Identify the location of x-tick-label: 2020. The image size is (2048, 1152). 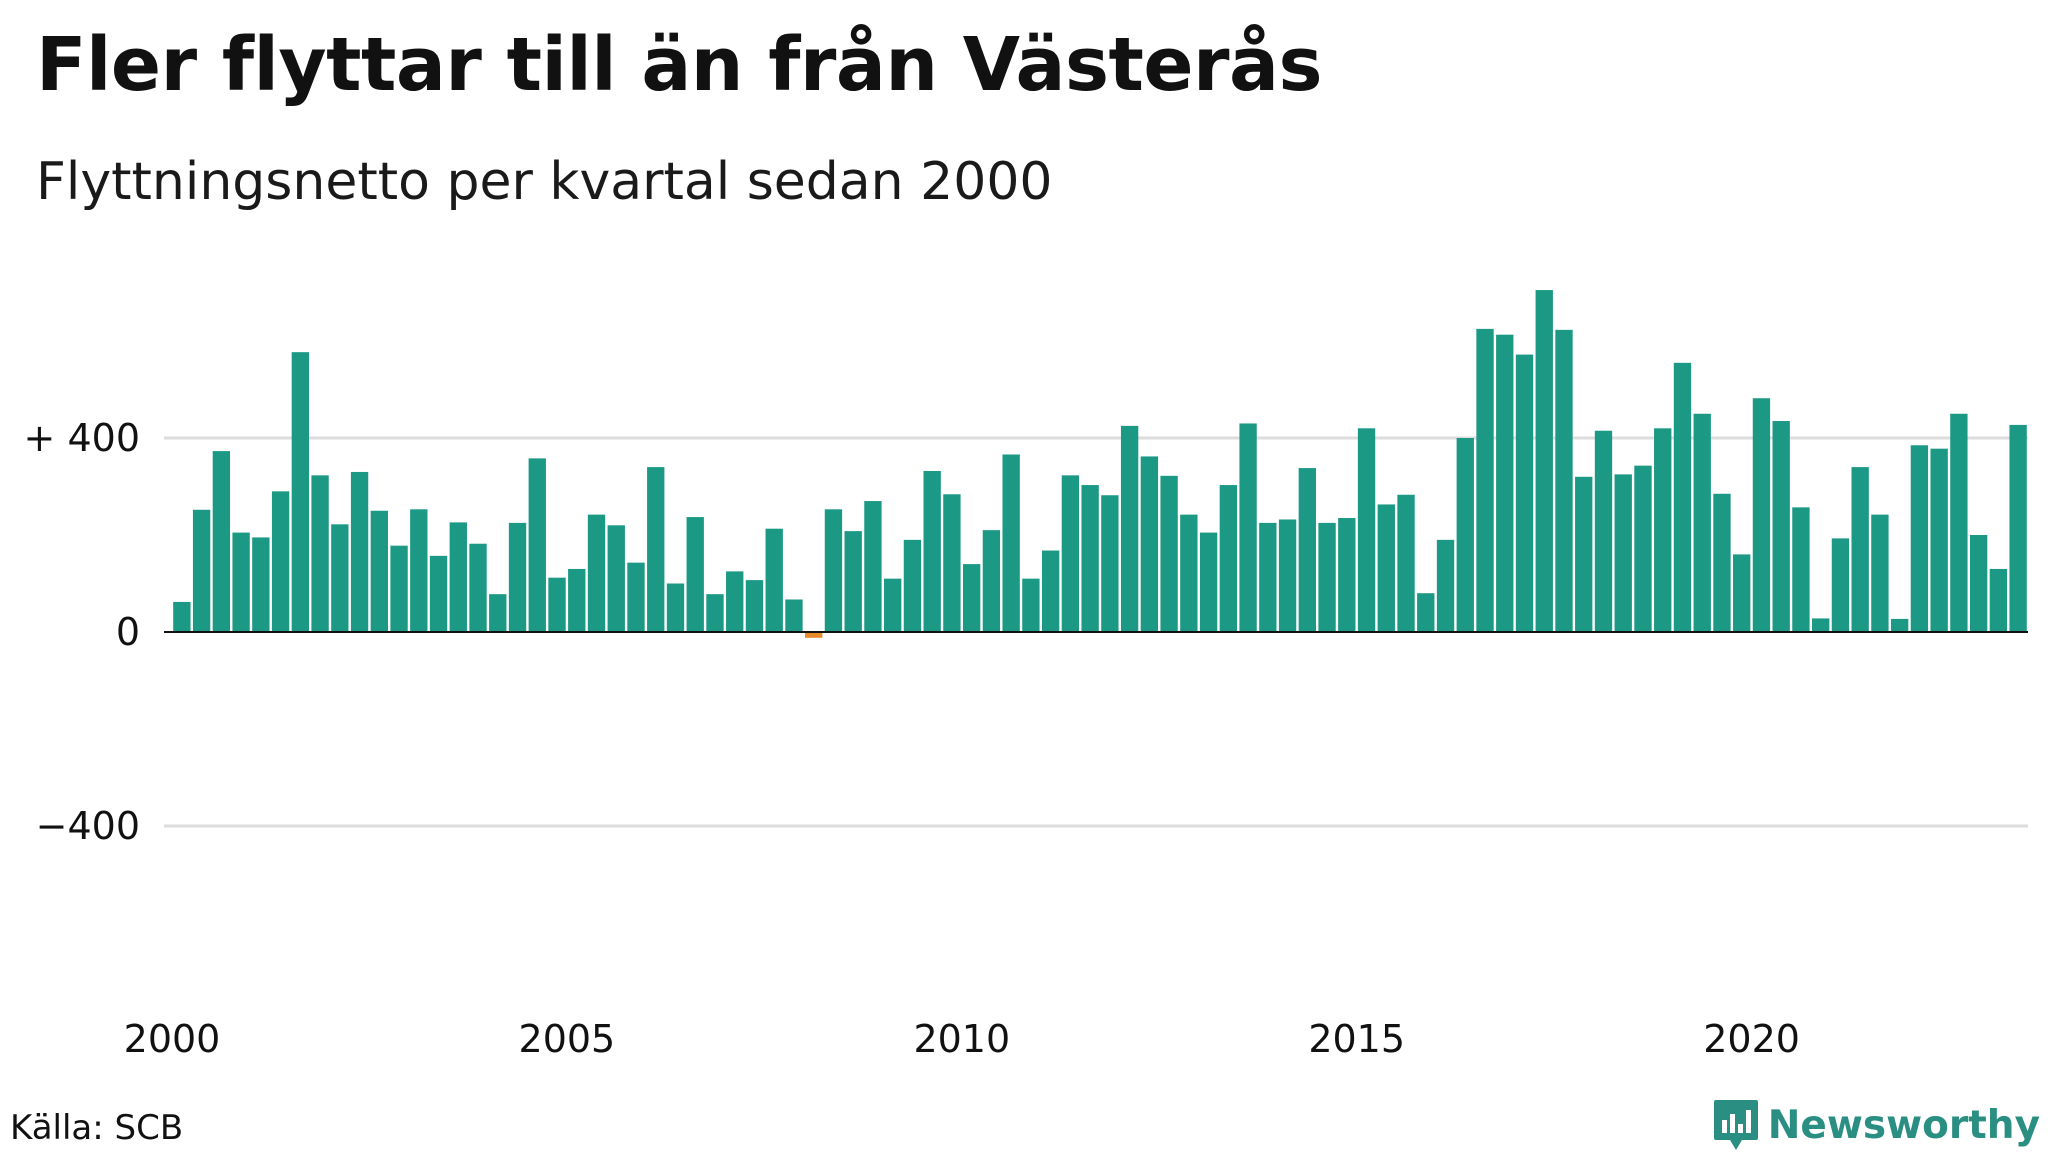
(1751, 1038).